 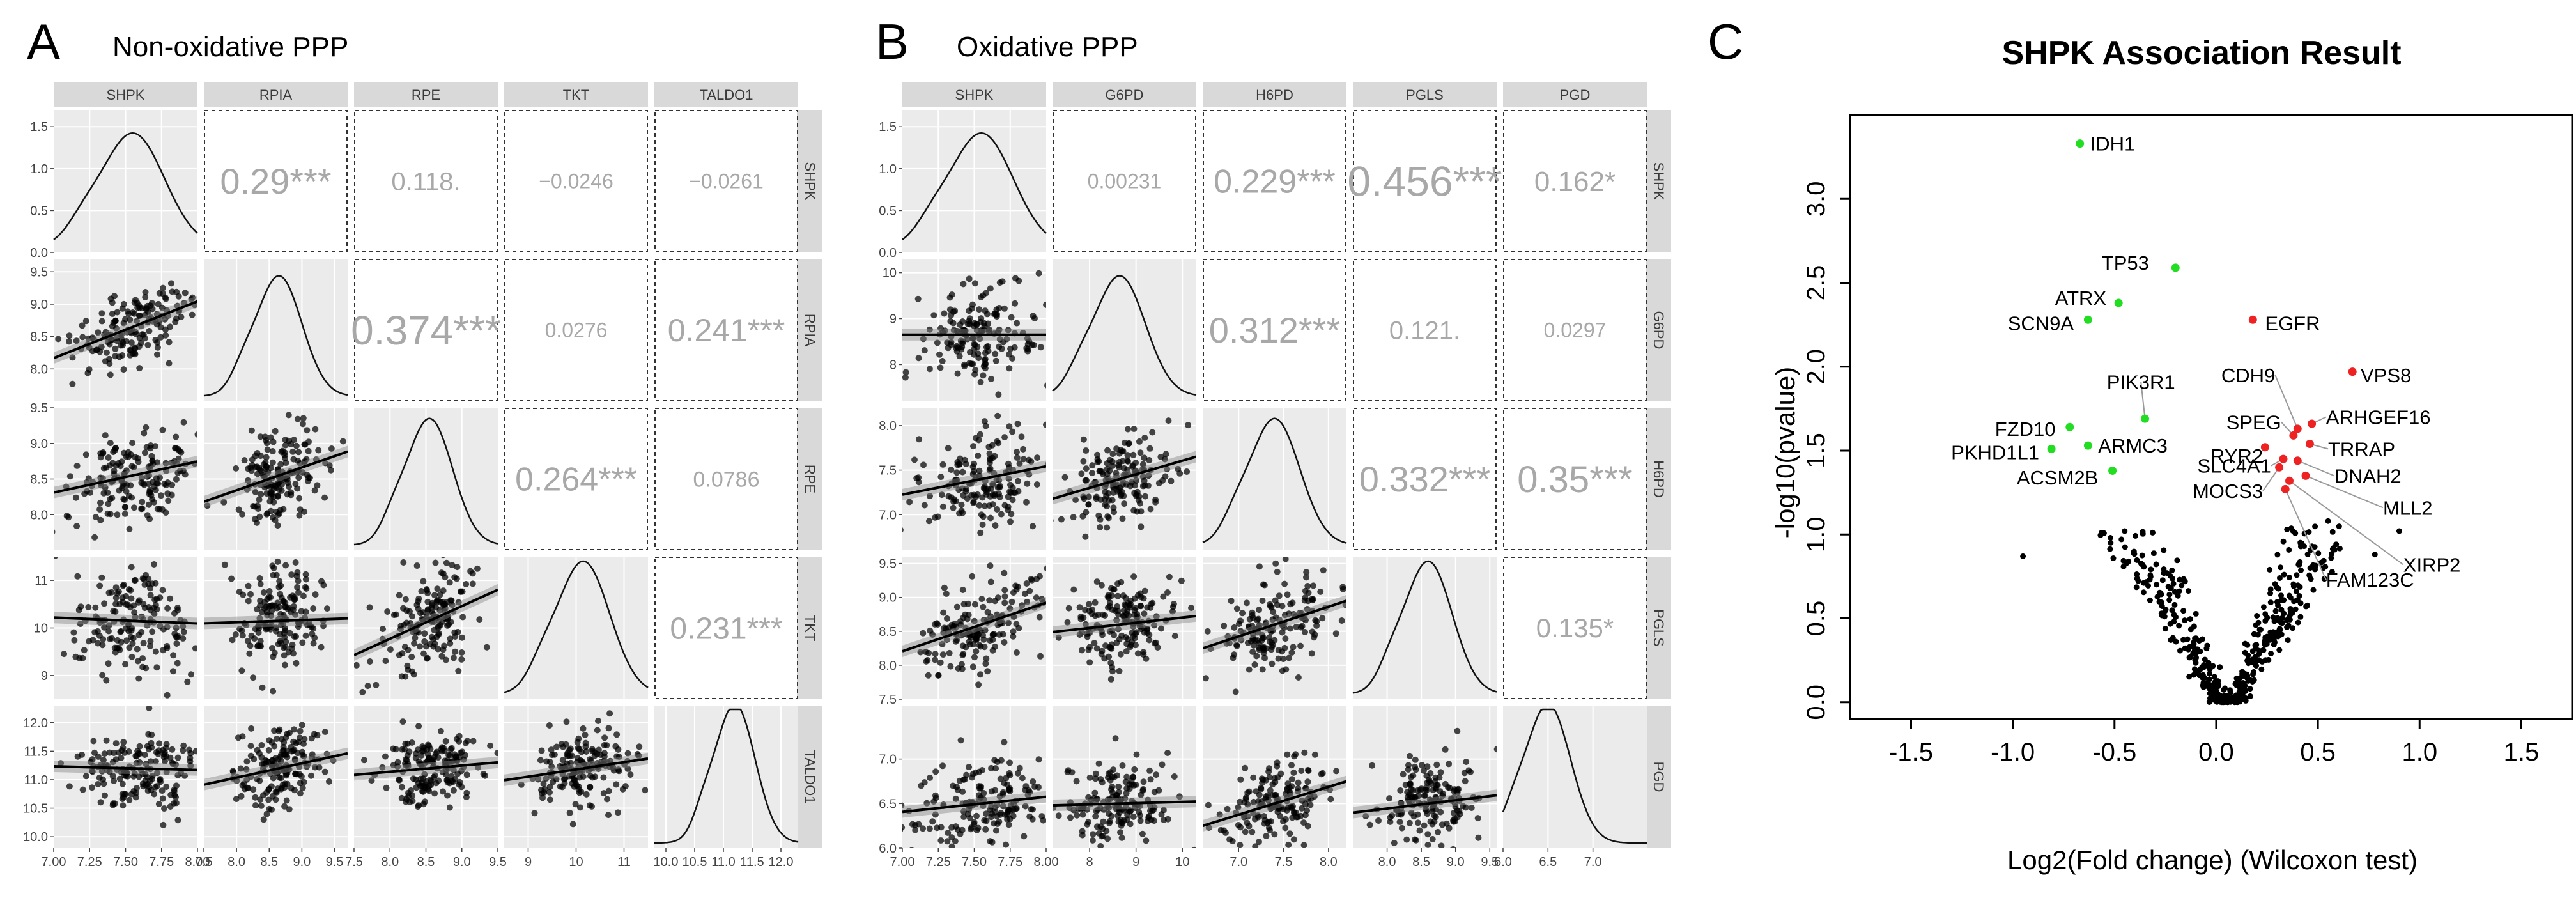 I want to click on row-strip, so click(x=1658, y=777).